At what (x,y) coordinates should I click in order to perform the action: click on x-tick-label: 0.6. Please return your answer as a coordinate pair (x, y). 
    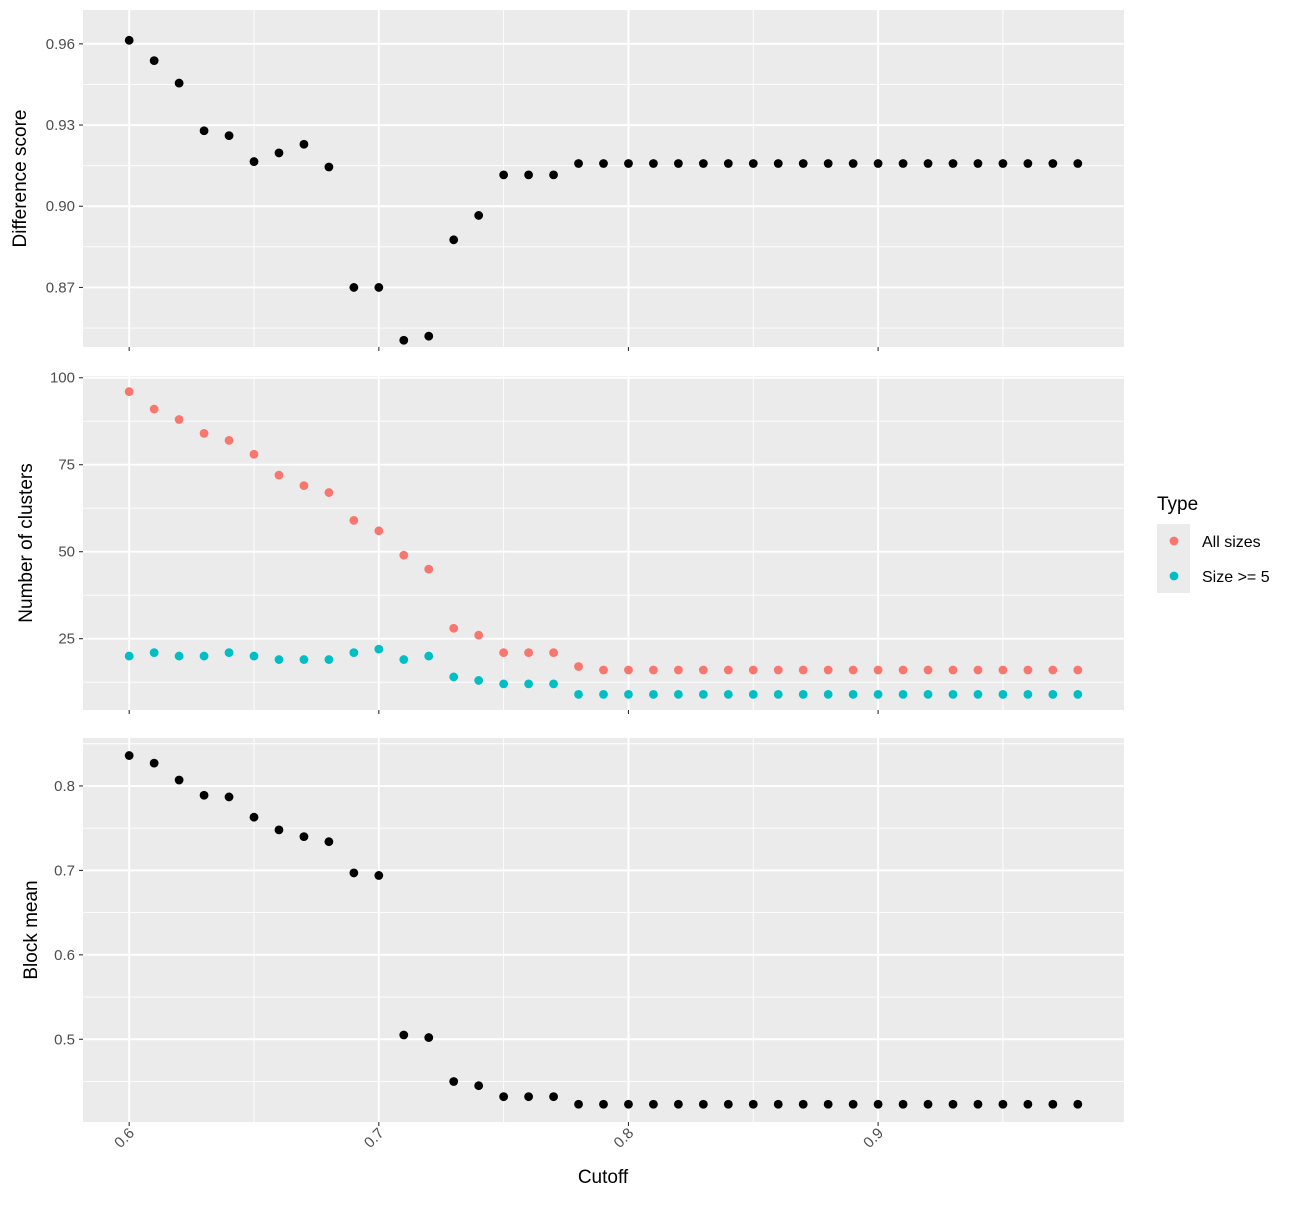
    Looking at the image, I should click on (124, 1138).